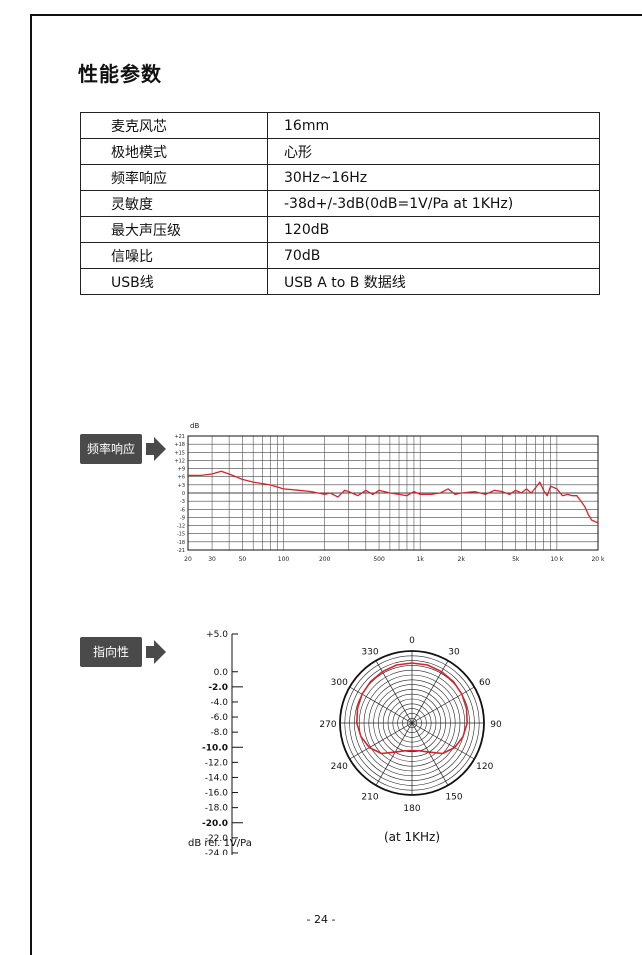 The width and height of the screenshot is (642, 955). What do you see at coordinates (327, 725) in the screenshot?
I see `angle-label: 270` at bounding box center [327, 725].